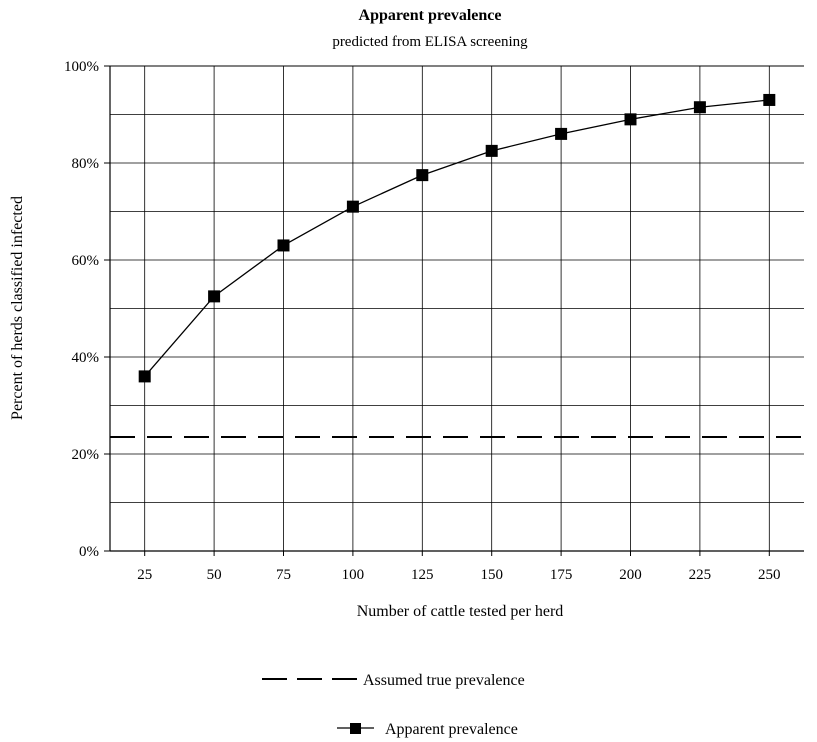  I want to click on x-tick-label: 200, so click(630, 575).